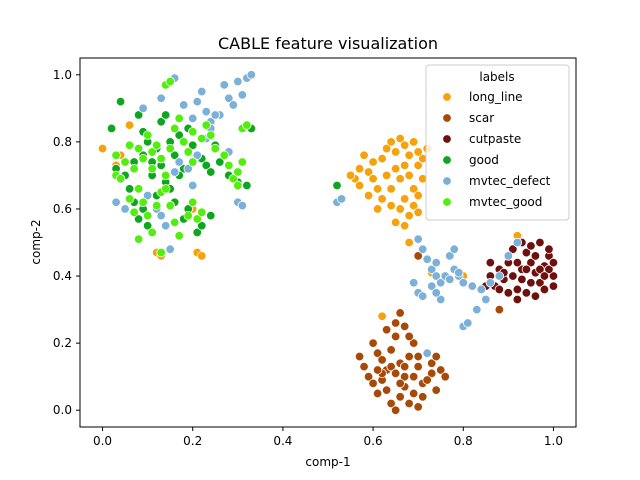  I want to click on chart-title: CABLE feature visualization, so click(328, 43).